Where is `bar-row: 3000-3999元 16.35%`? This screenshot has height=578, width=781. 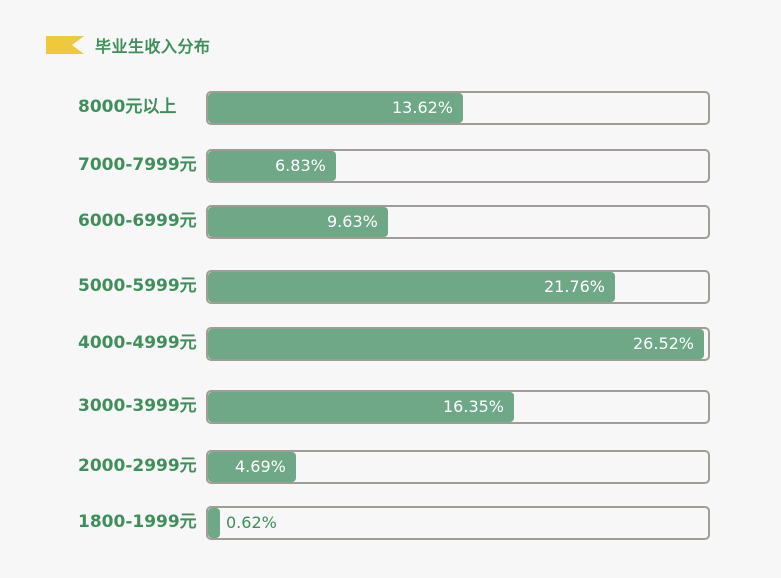
bar-row: 3000-3999元 16.35% is located at coordinates (390, 406).